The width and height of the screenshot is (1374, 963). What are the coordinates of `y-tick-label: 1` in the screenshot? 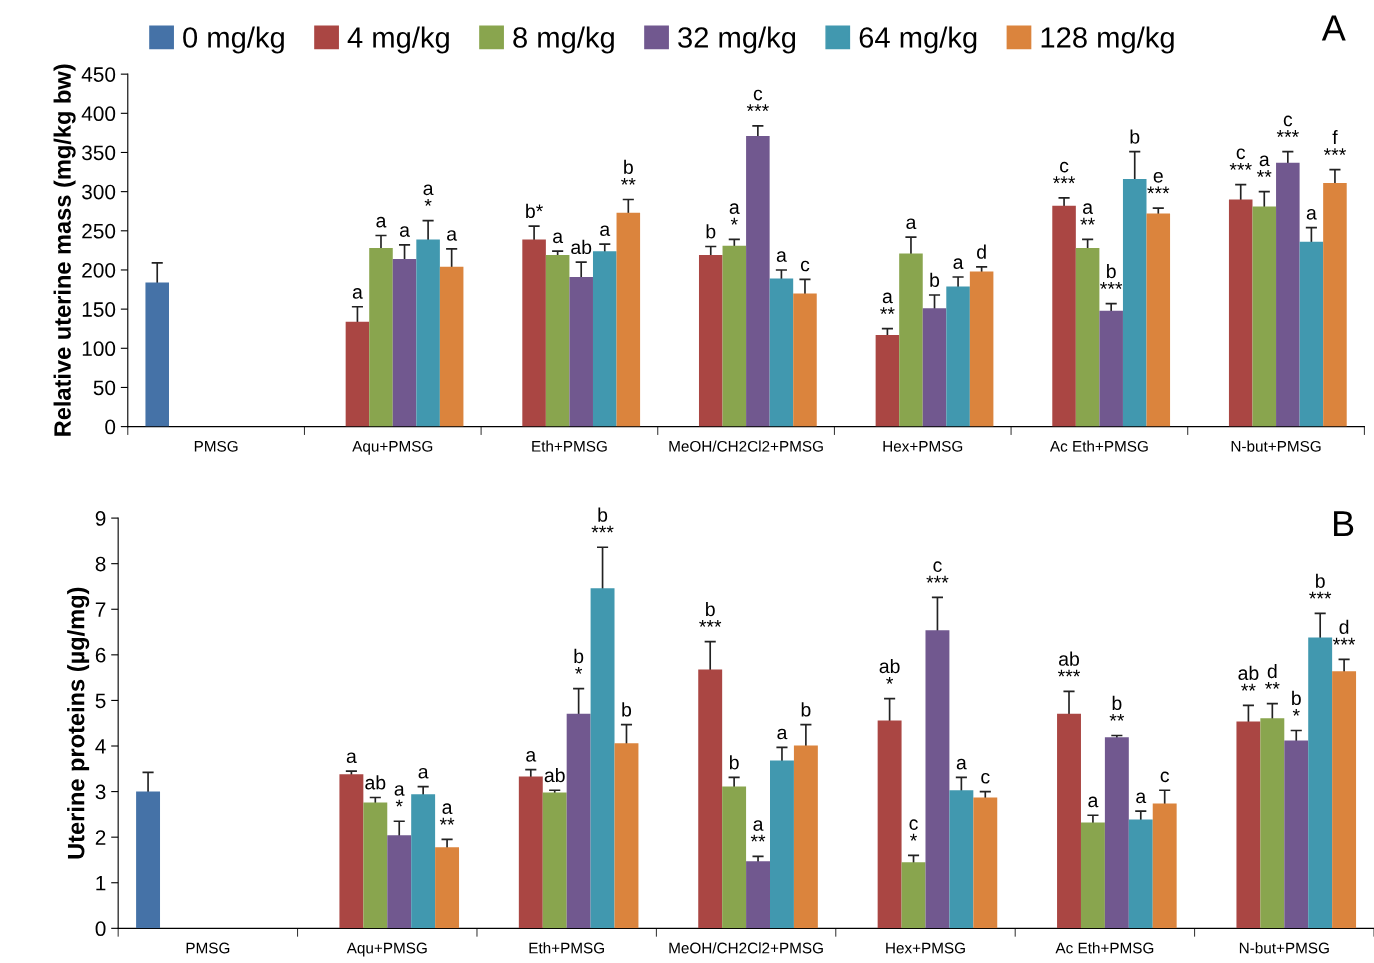 It's located at (101, 883).